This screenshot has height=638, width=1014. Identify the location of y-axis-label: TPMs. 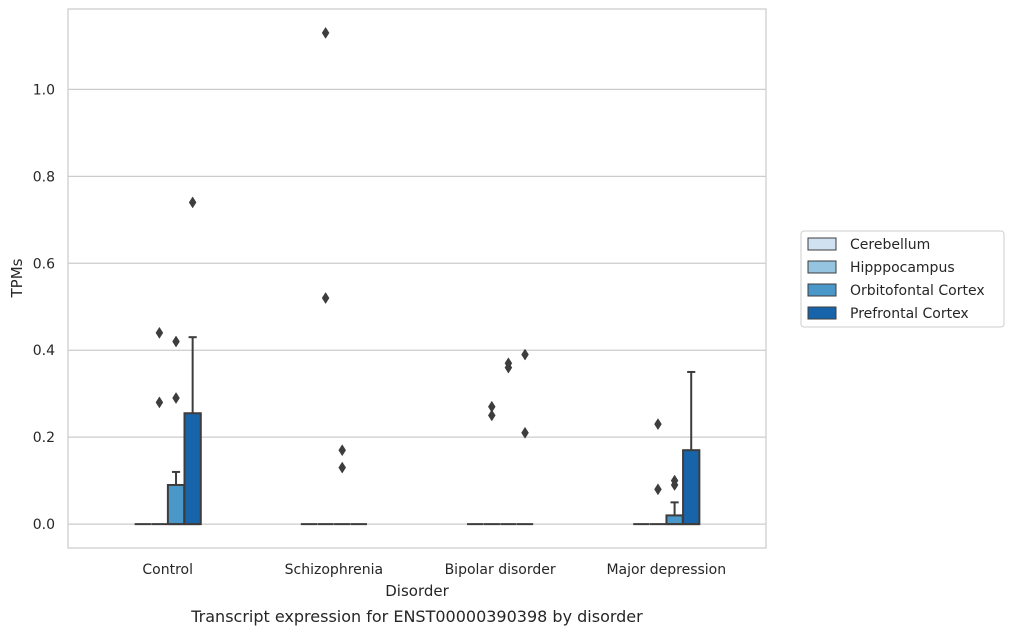
(17, 278).